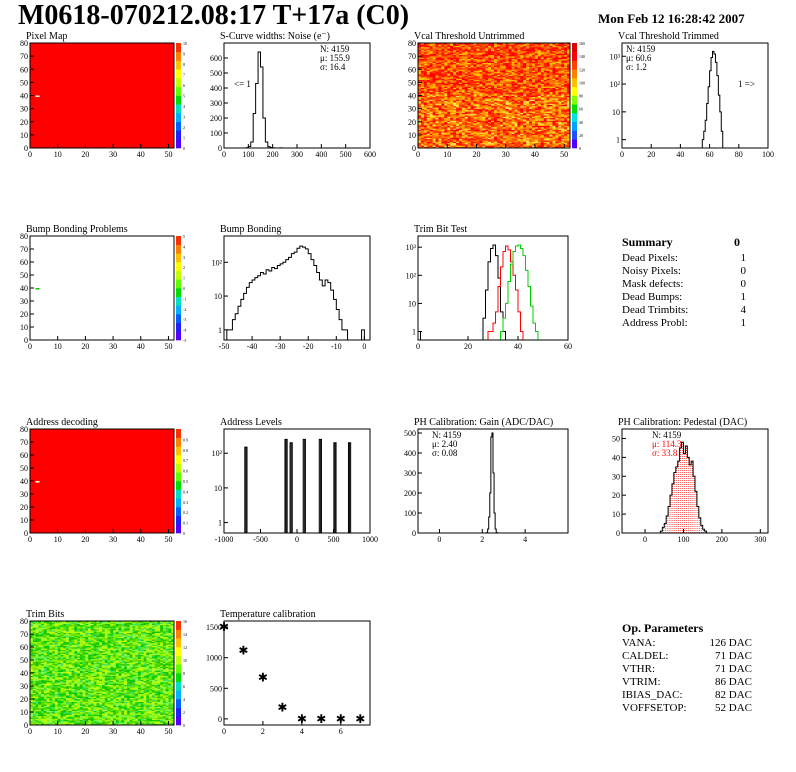  Describe the element at coordinates (113, 539) in the screenshot. I see `address-decoding-xtick-label: 30` at that location.